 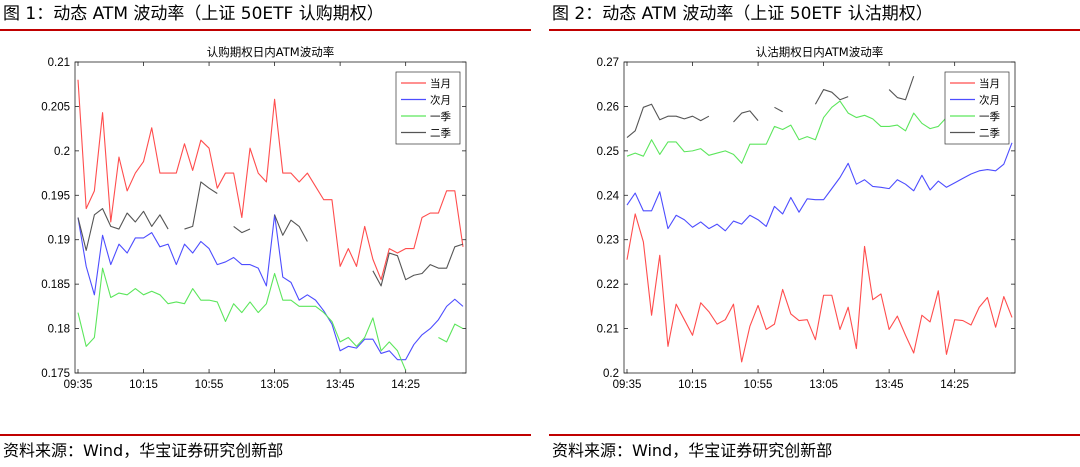 What do you see at coordinates (608, 152) in the screenshot?
I see `y-tick-label: 0.25` at bounding box center [608, 152].